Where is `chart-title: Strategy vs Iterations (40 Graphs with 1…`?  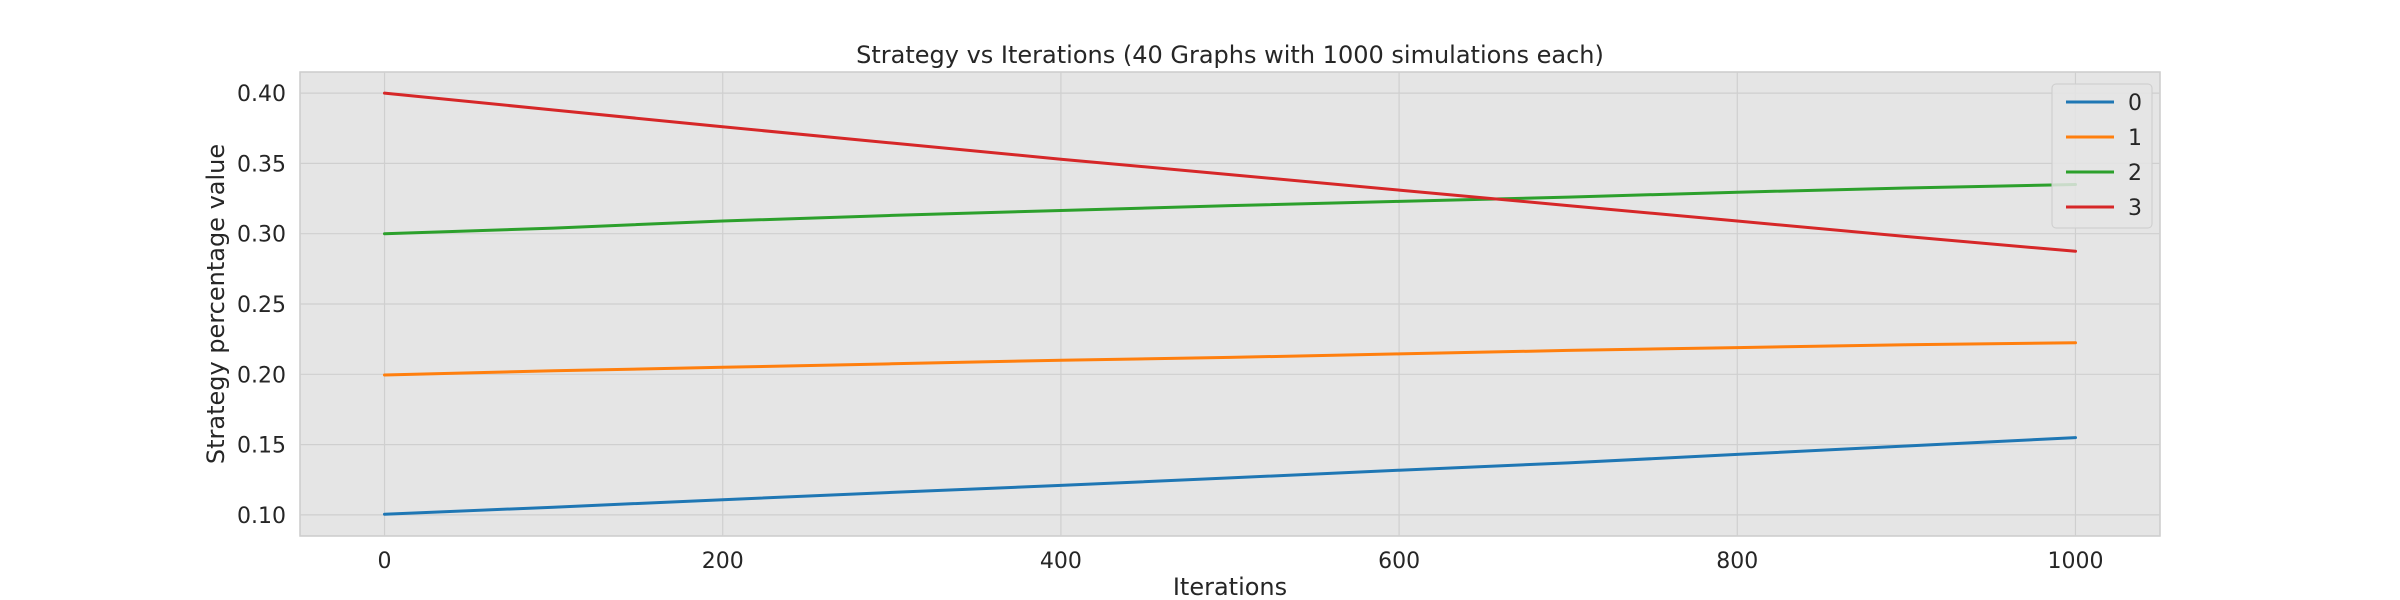
chart-title: Strategy vs Iterations (40 Graphs with 1… is located at coordinates (1230, 55).